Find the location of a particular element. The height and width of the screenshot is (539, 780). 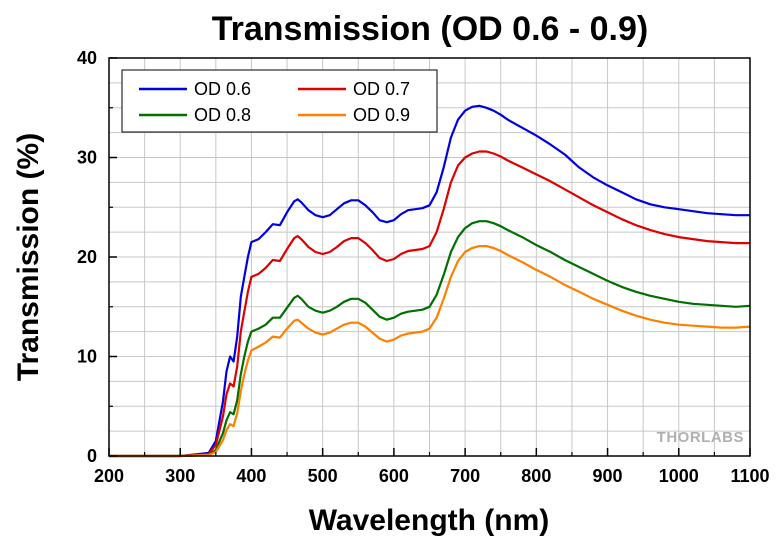

x-tick-label: 300 is located at coordinates (180, 476).